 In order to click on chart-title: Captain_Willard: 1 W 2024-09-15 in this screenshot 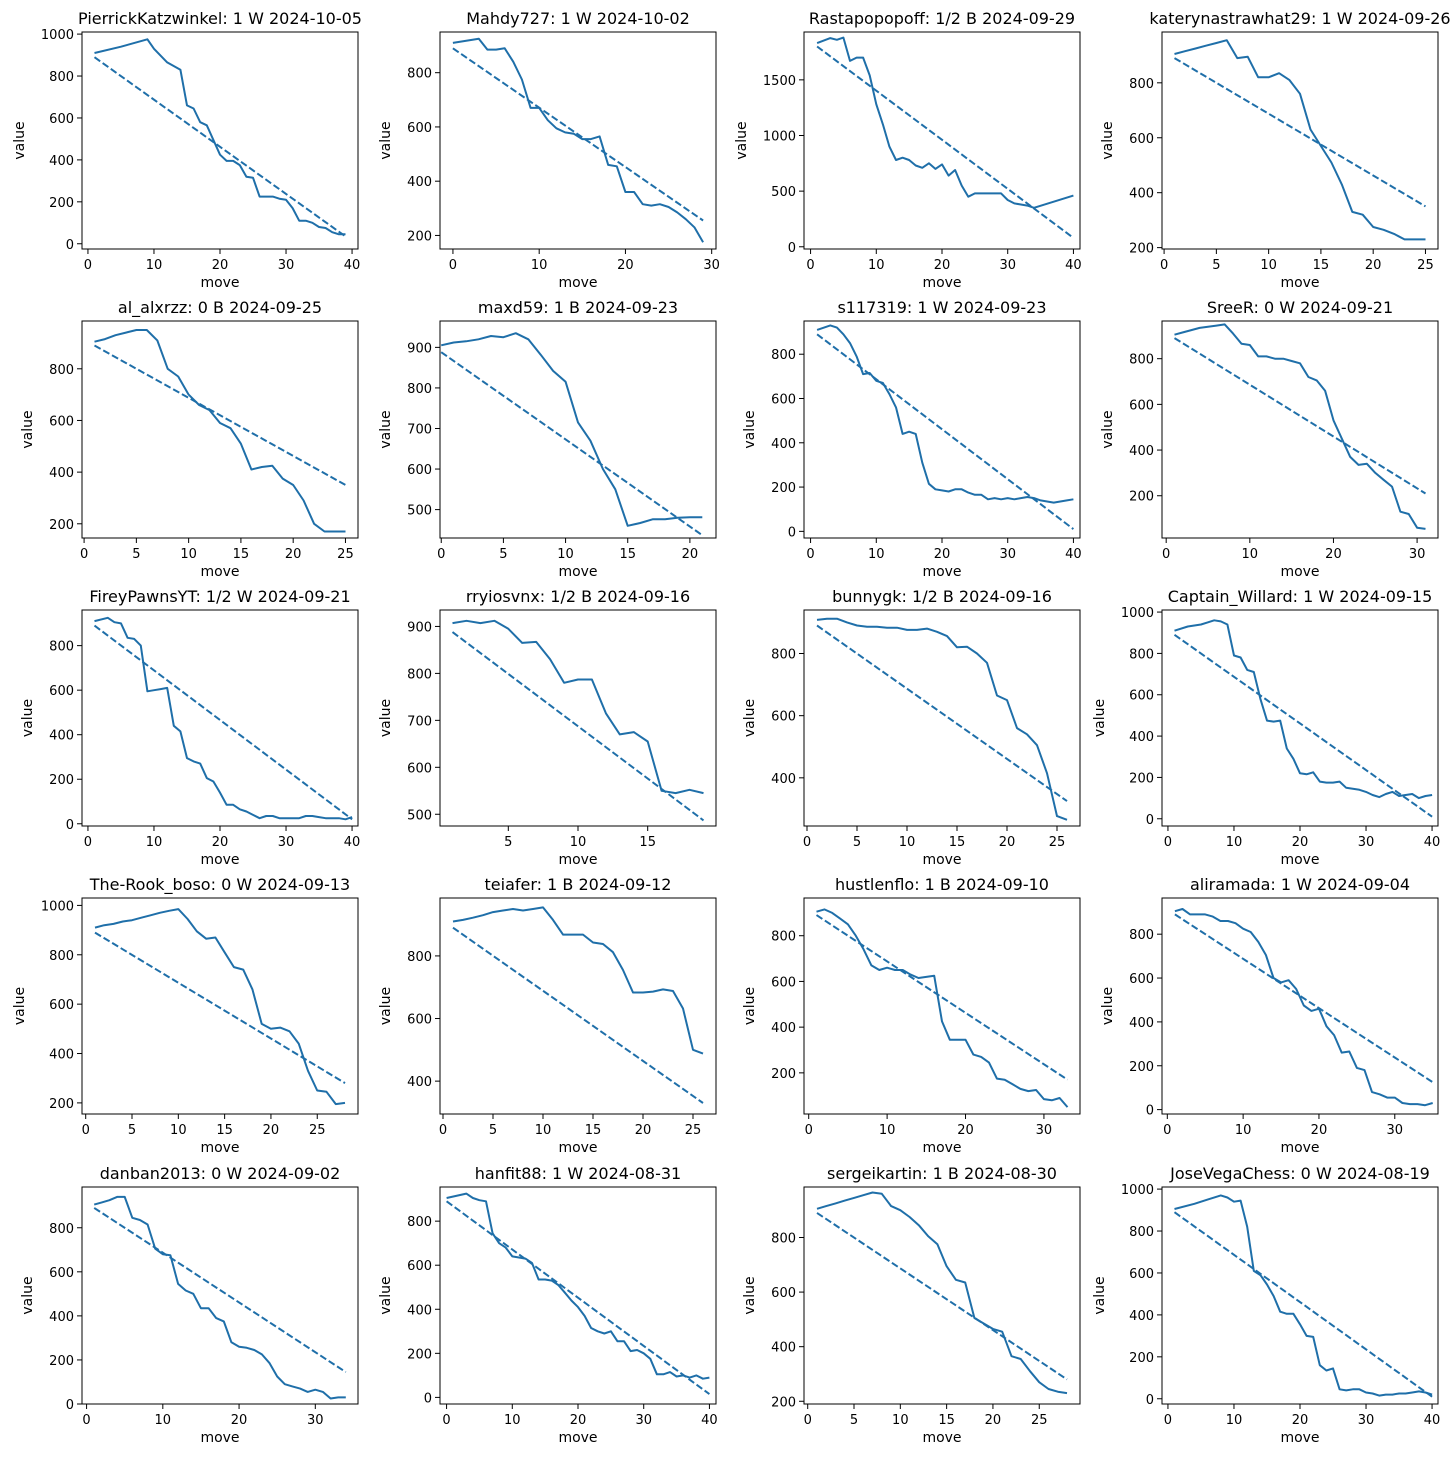, I will do `click(1300, 597)`.